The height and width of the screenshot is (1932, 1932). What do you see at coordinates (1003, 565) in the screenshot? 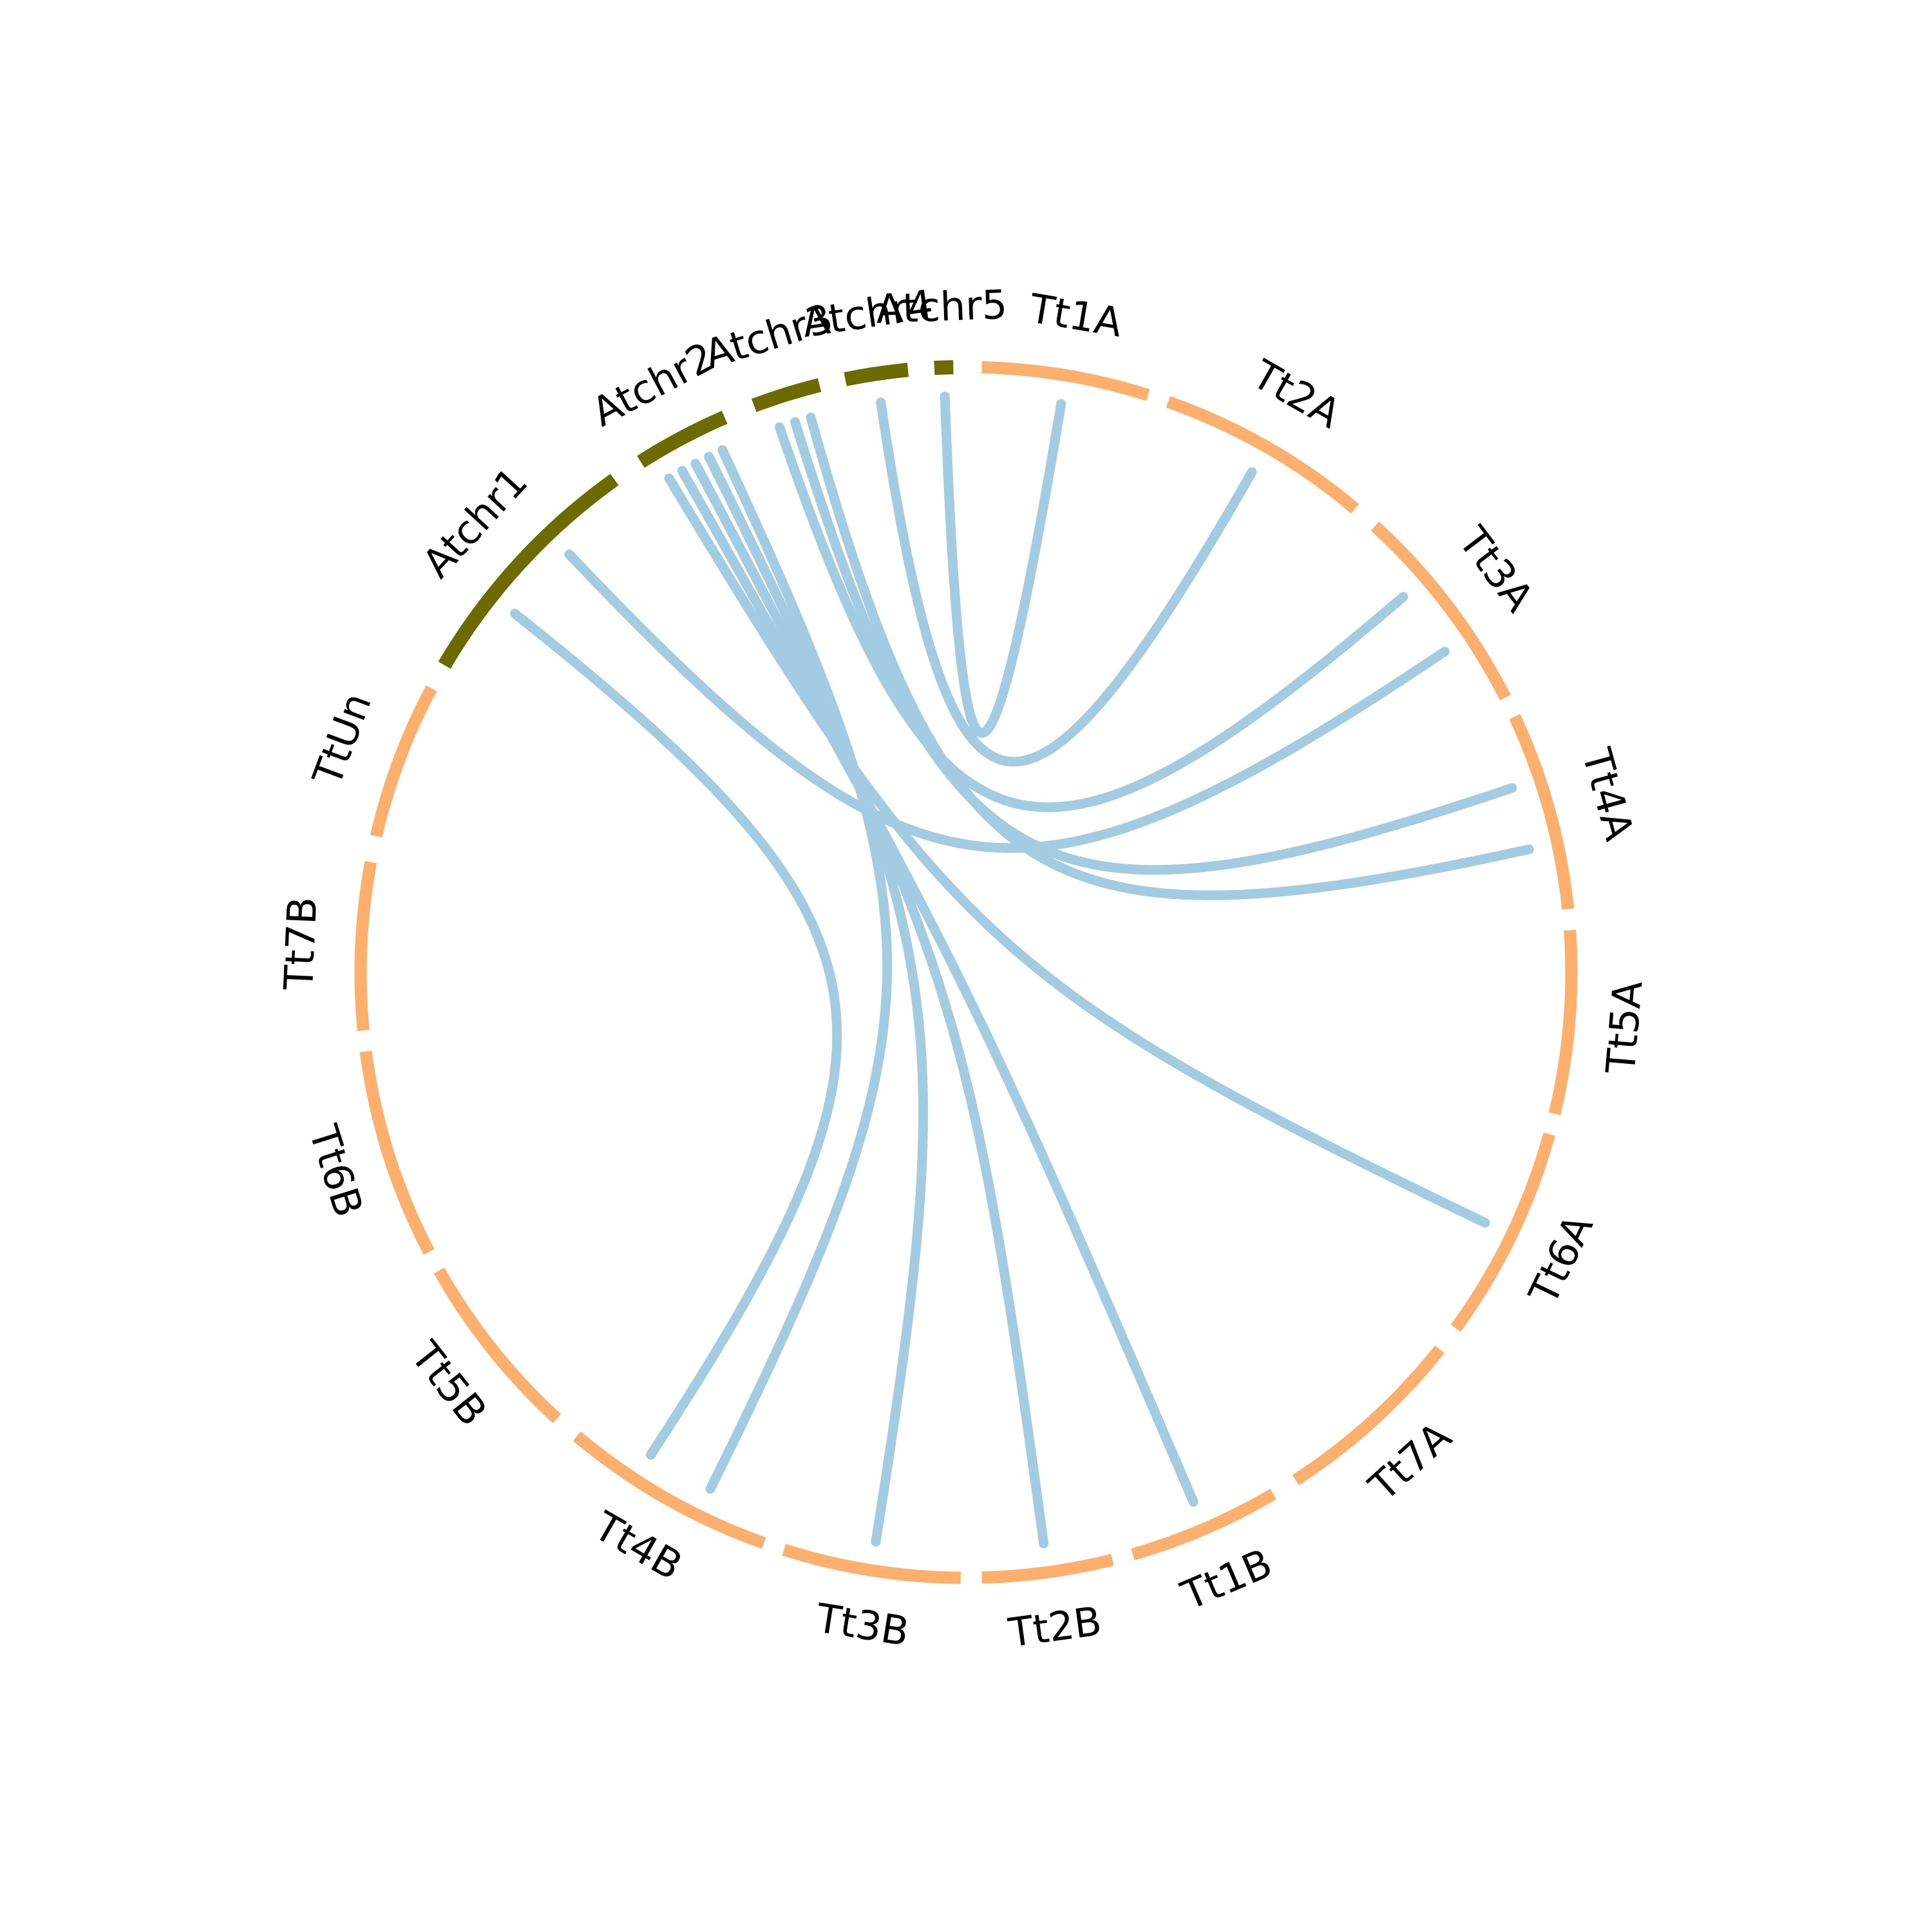
I see `link-atchr5-tt1a` at bounding box center [1003, 565].